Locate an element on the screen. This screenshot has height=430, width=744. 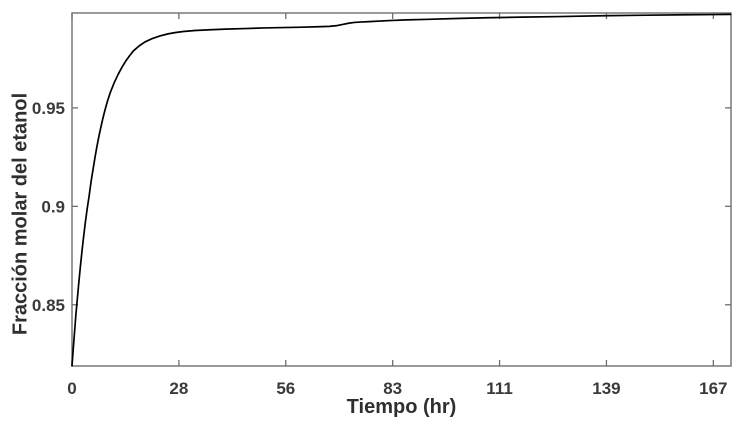
y-tick-label: 0.9 is located at coordinates (53, 206).